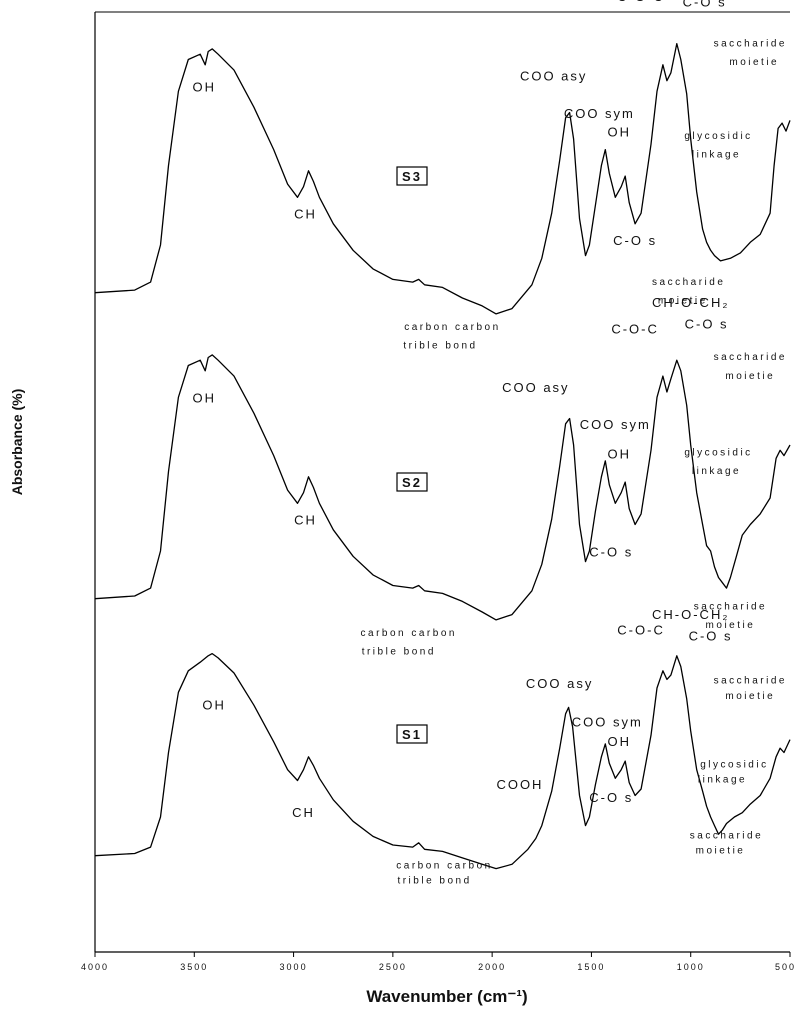 The width and height of the screenshot is (801, 1012). I want to click on x-axis-label: Wavenumber (cm⁻¹), so click(446, 996).